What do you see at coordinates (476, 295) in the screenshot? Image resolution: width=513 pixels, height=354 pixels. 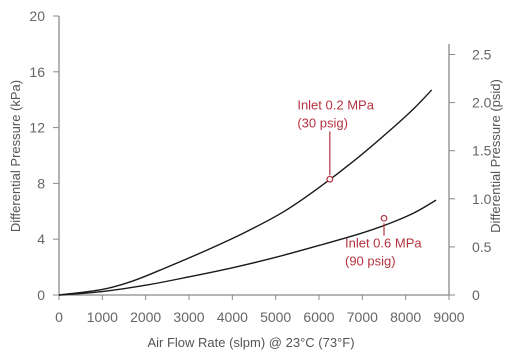 I see `y2-tick-label: 0` at bounding box center [476, 295].